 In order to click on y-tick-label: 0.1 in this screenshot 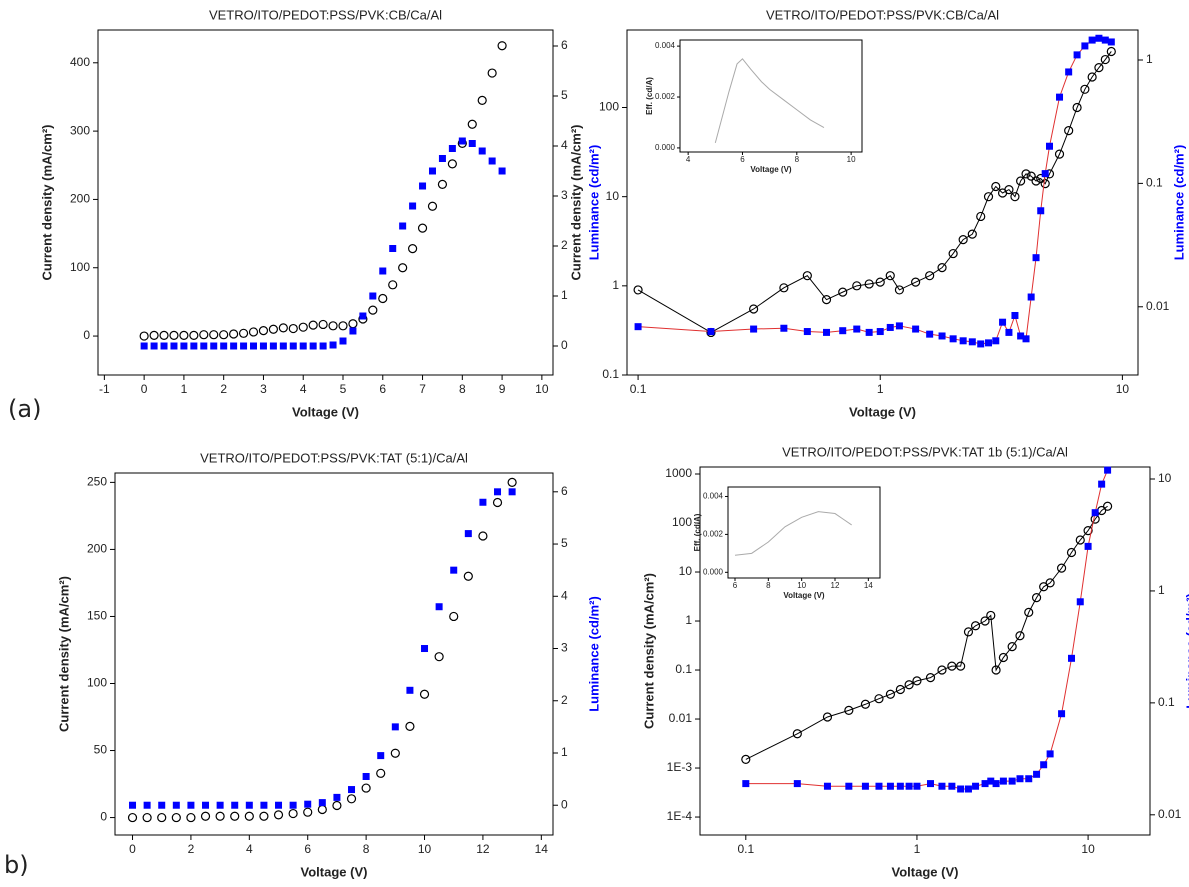, I will do `click(683, 669)`.